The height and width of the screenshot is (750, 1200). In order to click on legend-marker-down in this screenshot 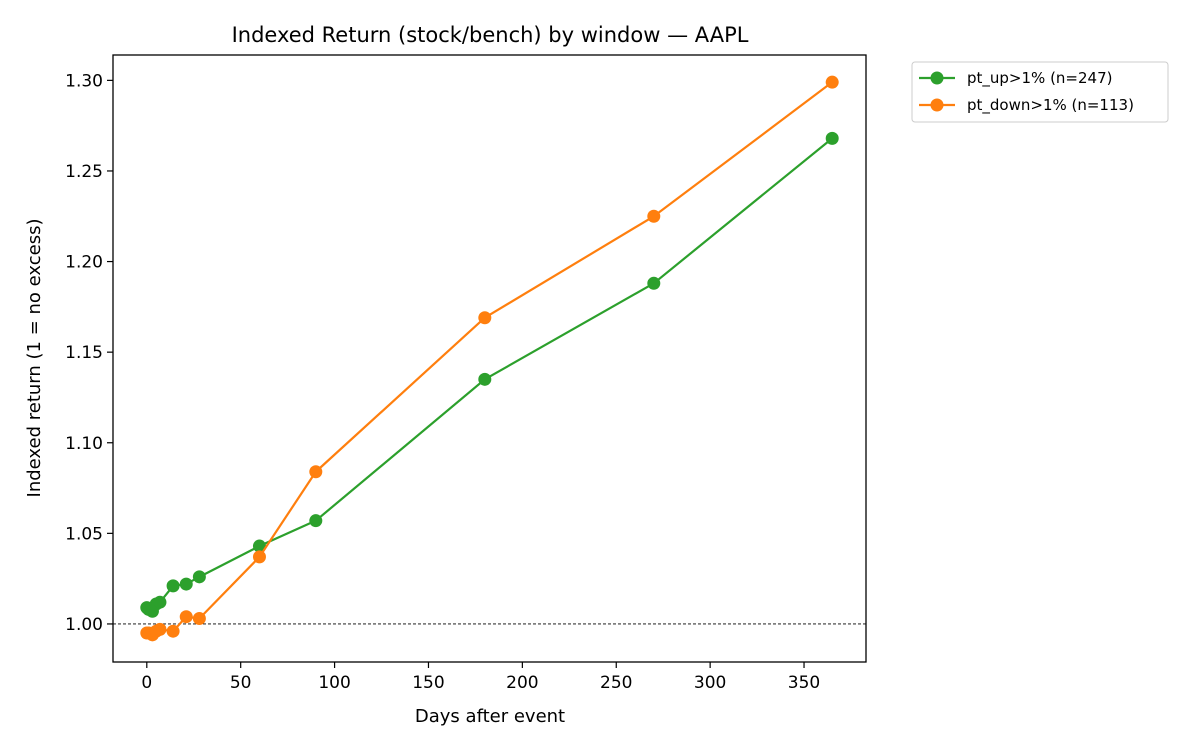, I will do `click(937, 105)`.